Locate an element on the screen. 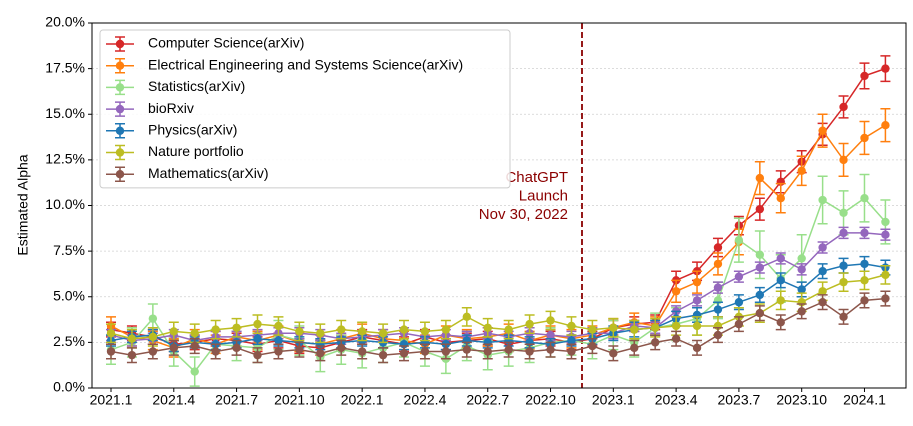 The image size is (913, 426). x-tick-label: 2021.4 is located at coordinates (173, 400).